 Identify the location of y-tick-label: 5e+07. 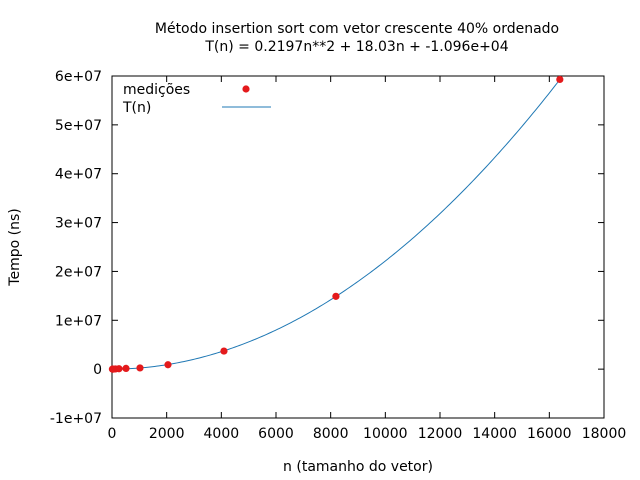
(78, 126).